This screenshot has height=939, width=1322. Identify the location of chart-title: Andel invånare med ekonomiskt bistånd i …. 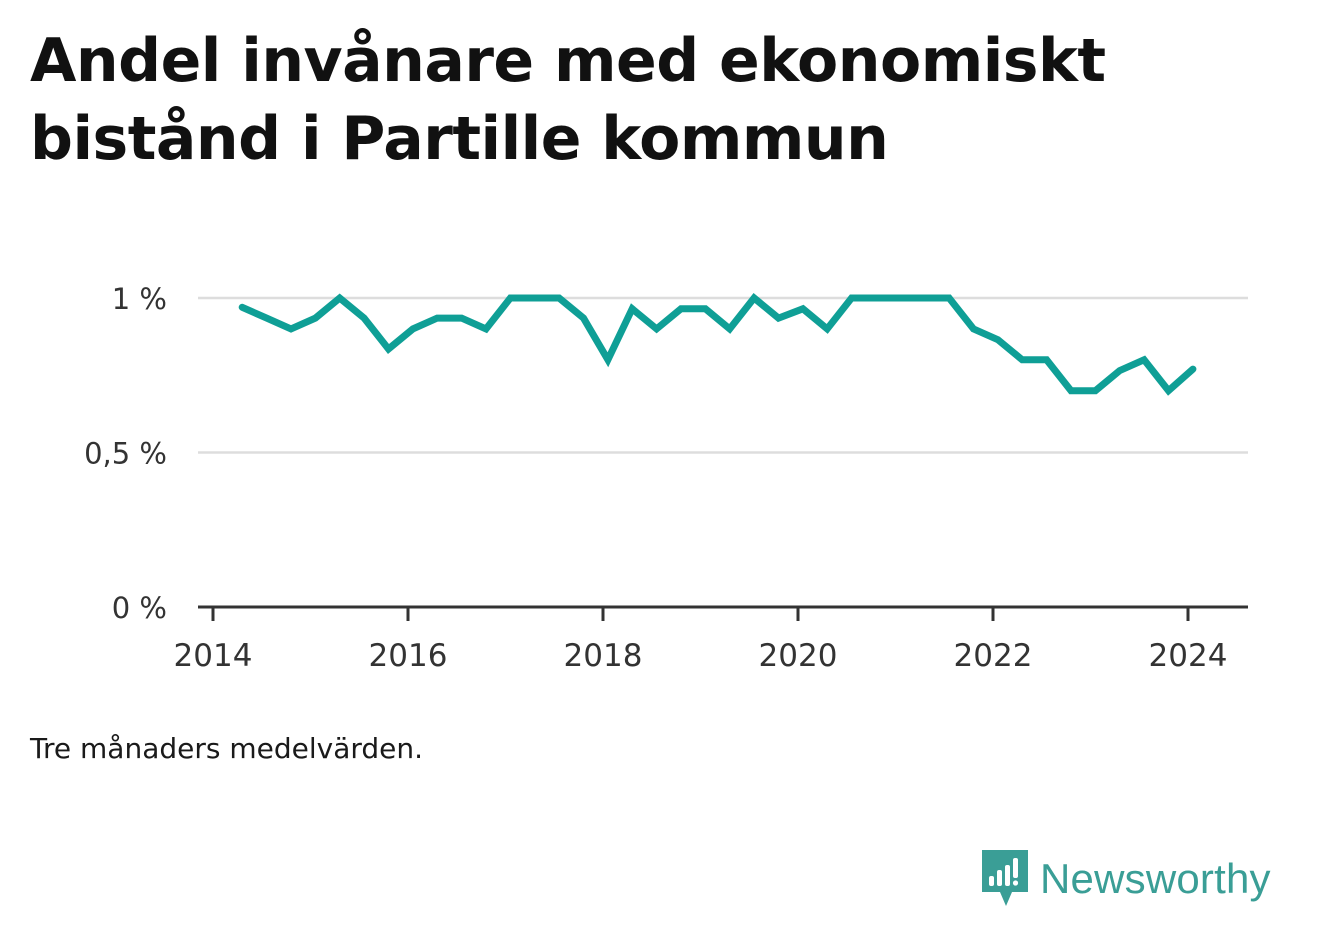
(568, 100).